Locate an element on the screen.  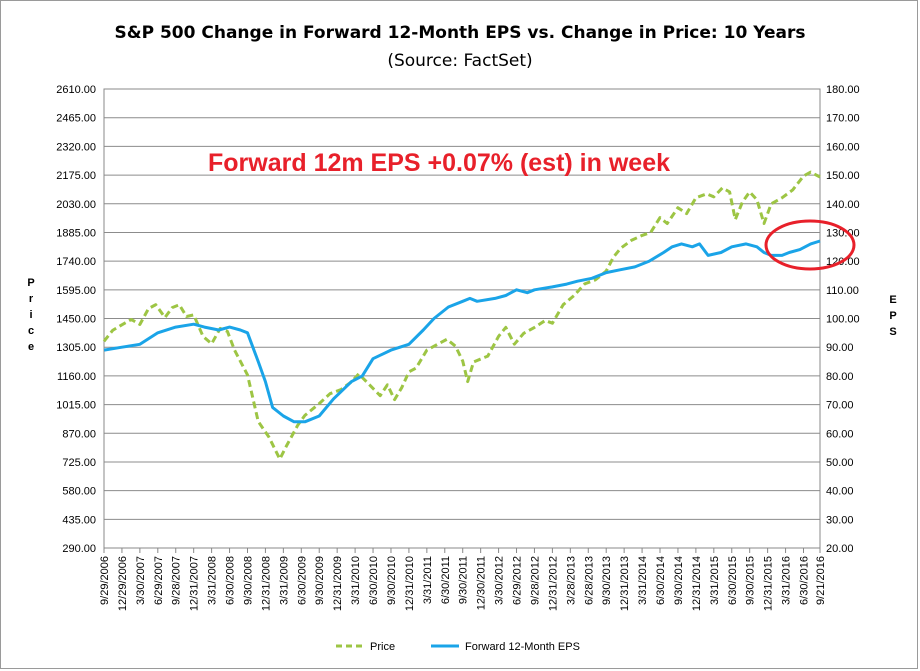
left-axis-title-letter: P is located at coordinates (30, 283).